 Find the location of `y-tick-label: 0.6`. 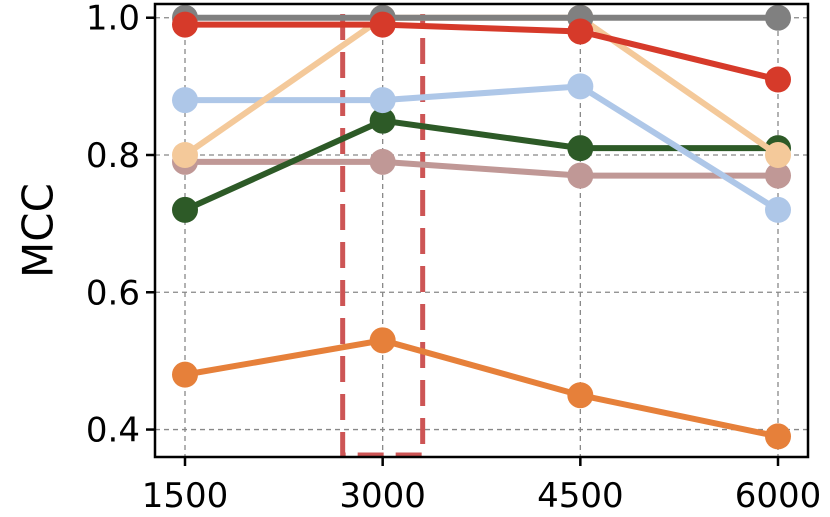

y-tick-label: 0.6 is located at coordinates (113, 293).